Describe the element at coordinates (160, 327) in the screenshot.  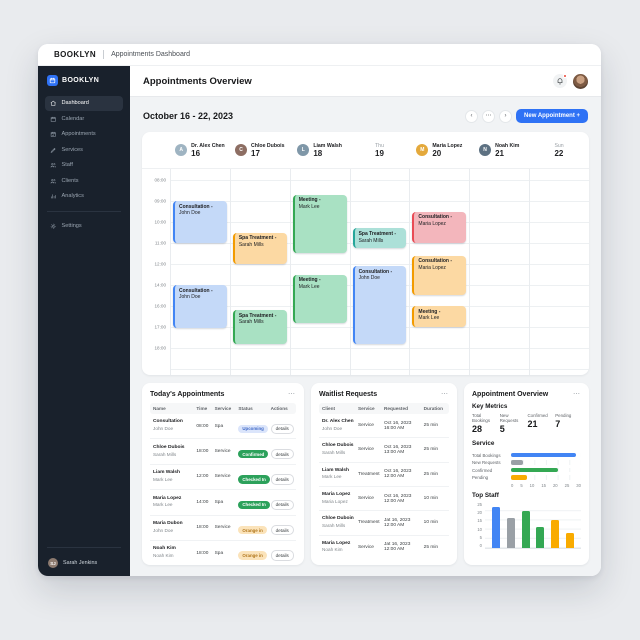
I see `time-label: 17:00` at that location.